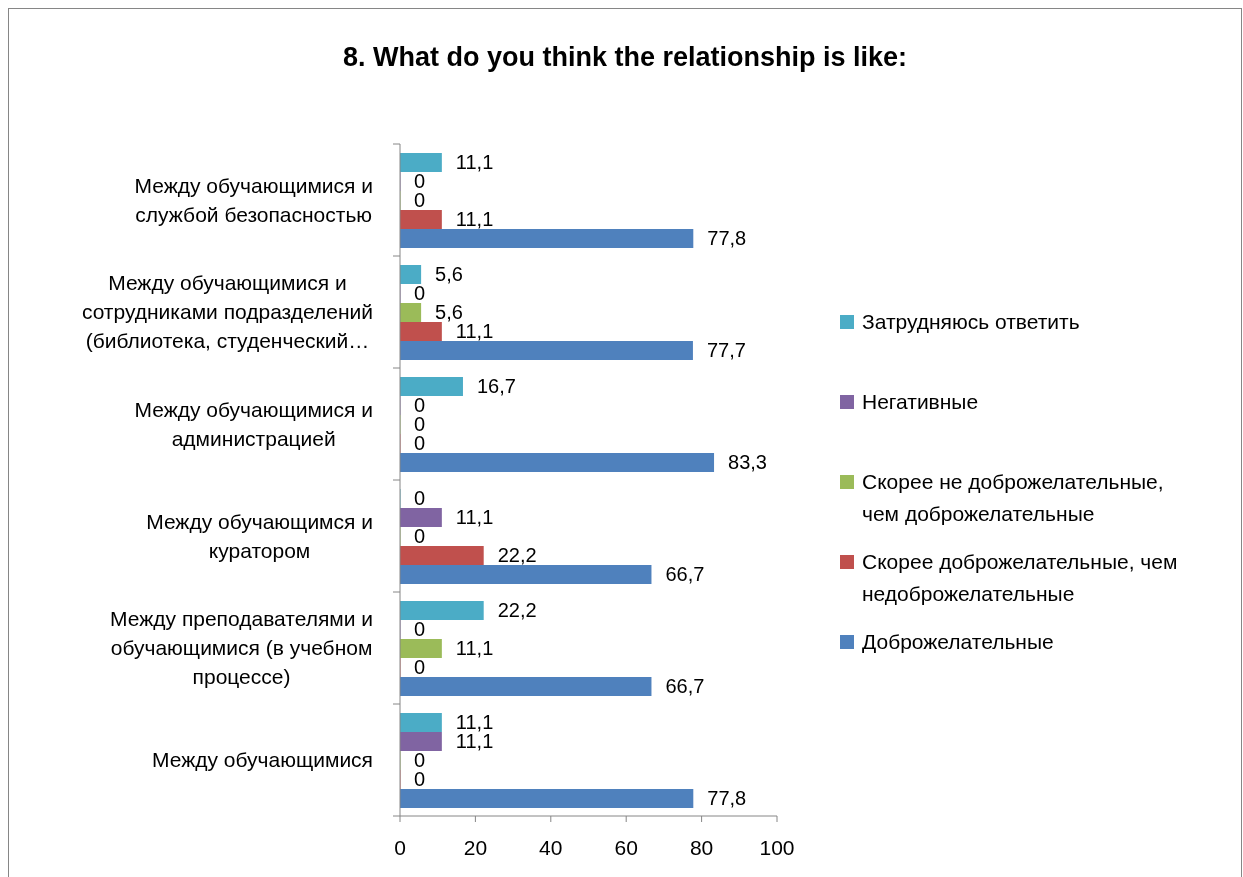  Describe the element at coordinates (241, 648) in the screenshot. I see `y-tick-label: Между преподавателями и обучающимися (в учебном процессе)` at that location.